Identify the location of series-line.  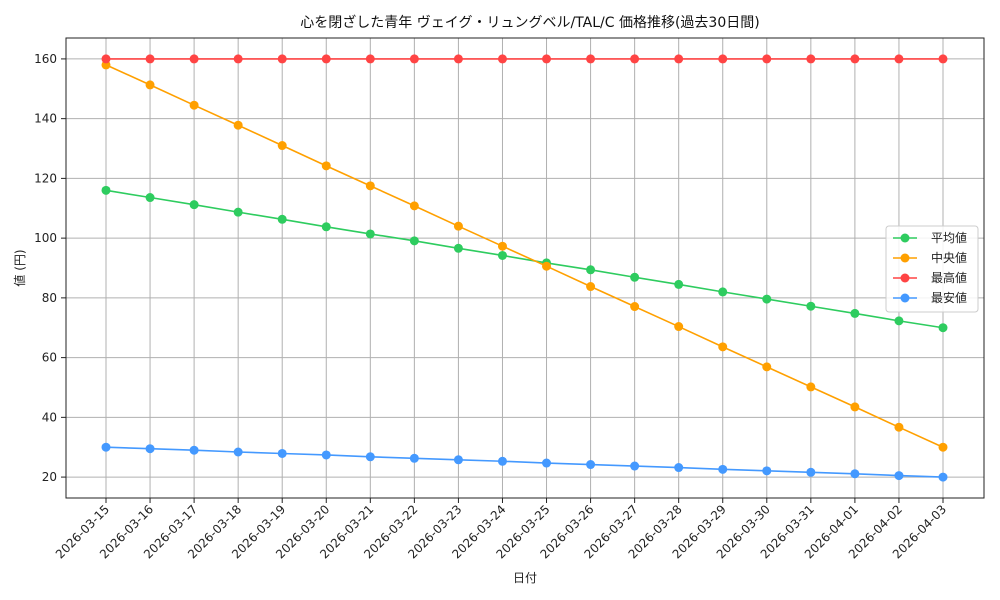
(524, 462).